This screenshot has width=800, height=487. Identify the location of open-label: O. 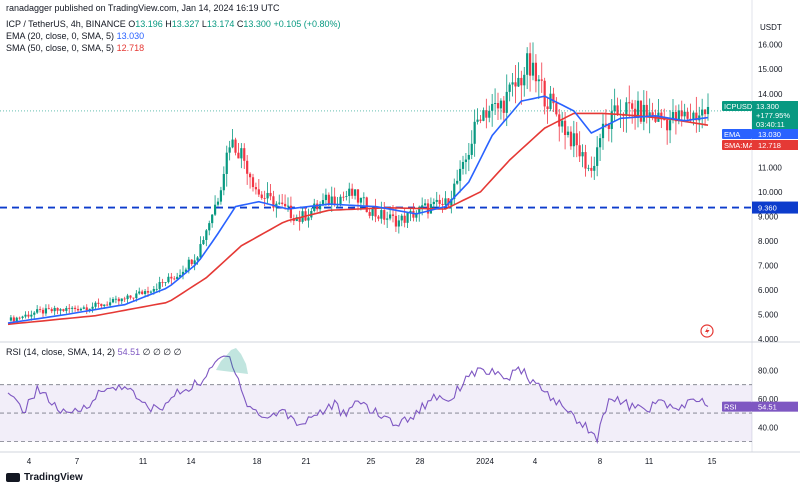
(132, 24).